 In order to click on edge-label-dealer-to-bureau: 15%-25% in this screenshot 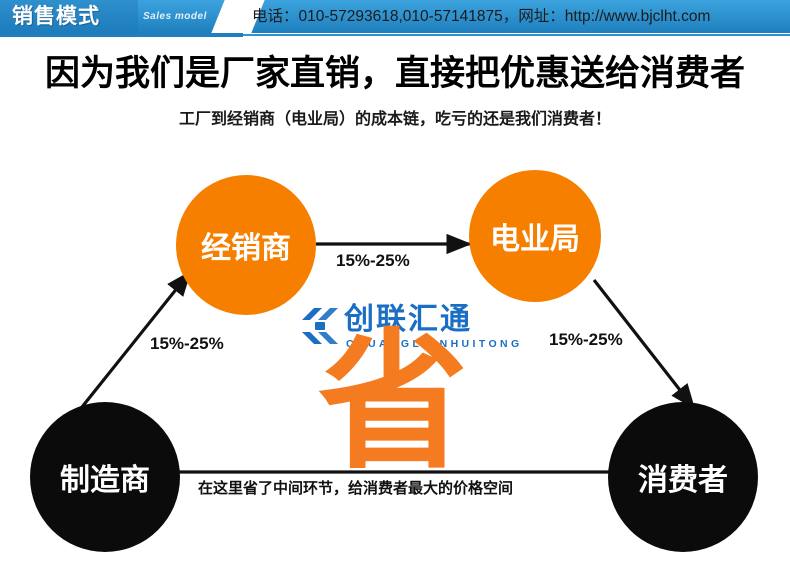, I will do `click(373, 260)`.